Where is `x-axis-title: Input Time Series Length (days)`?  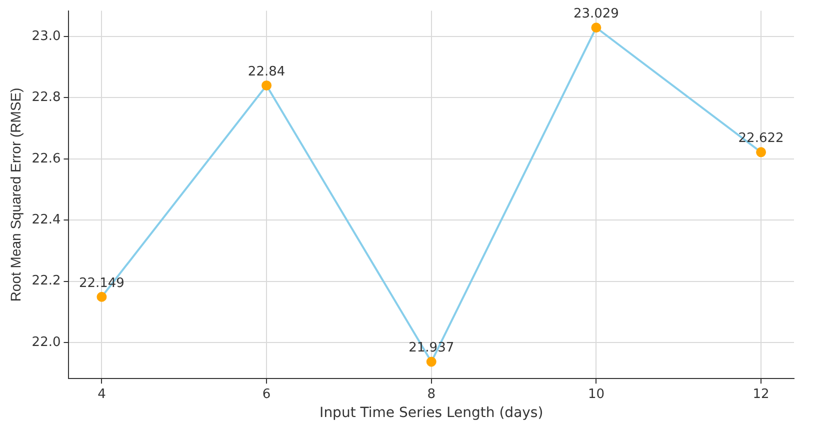 x-axis-title: Input Time Series Length (days) is located at coordinates (432, 413).